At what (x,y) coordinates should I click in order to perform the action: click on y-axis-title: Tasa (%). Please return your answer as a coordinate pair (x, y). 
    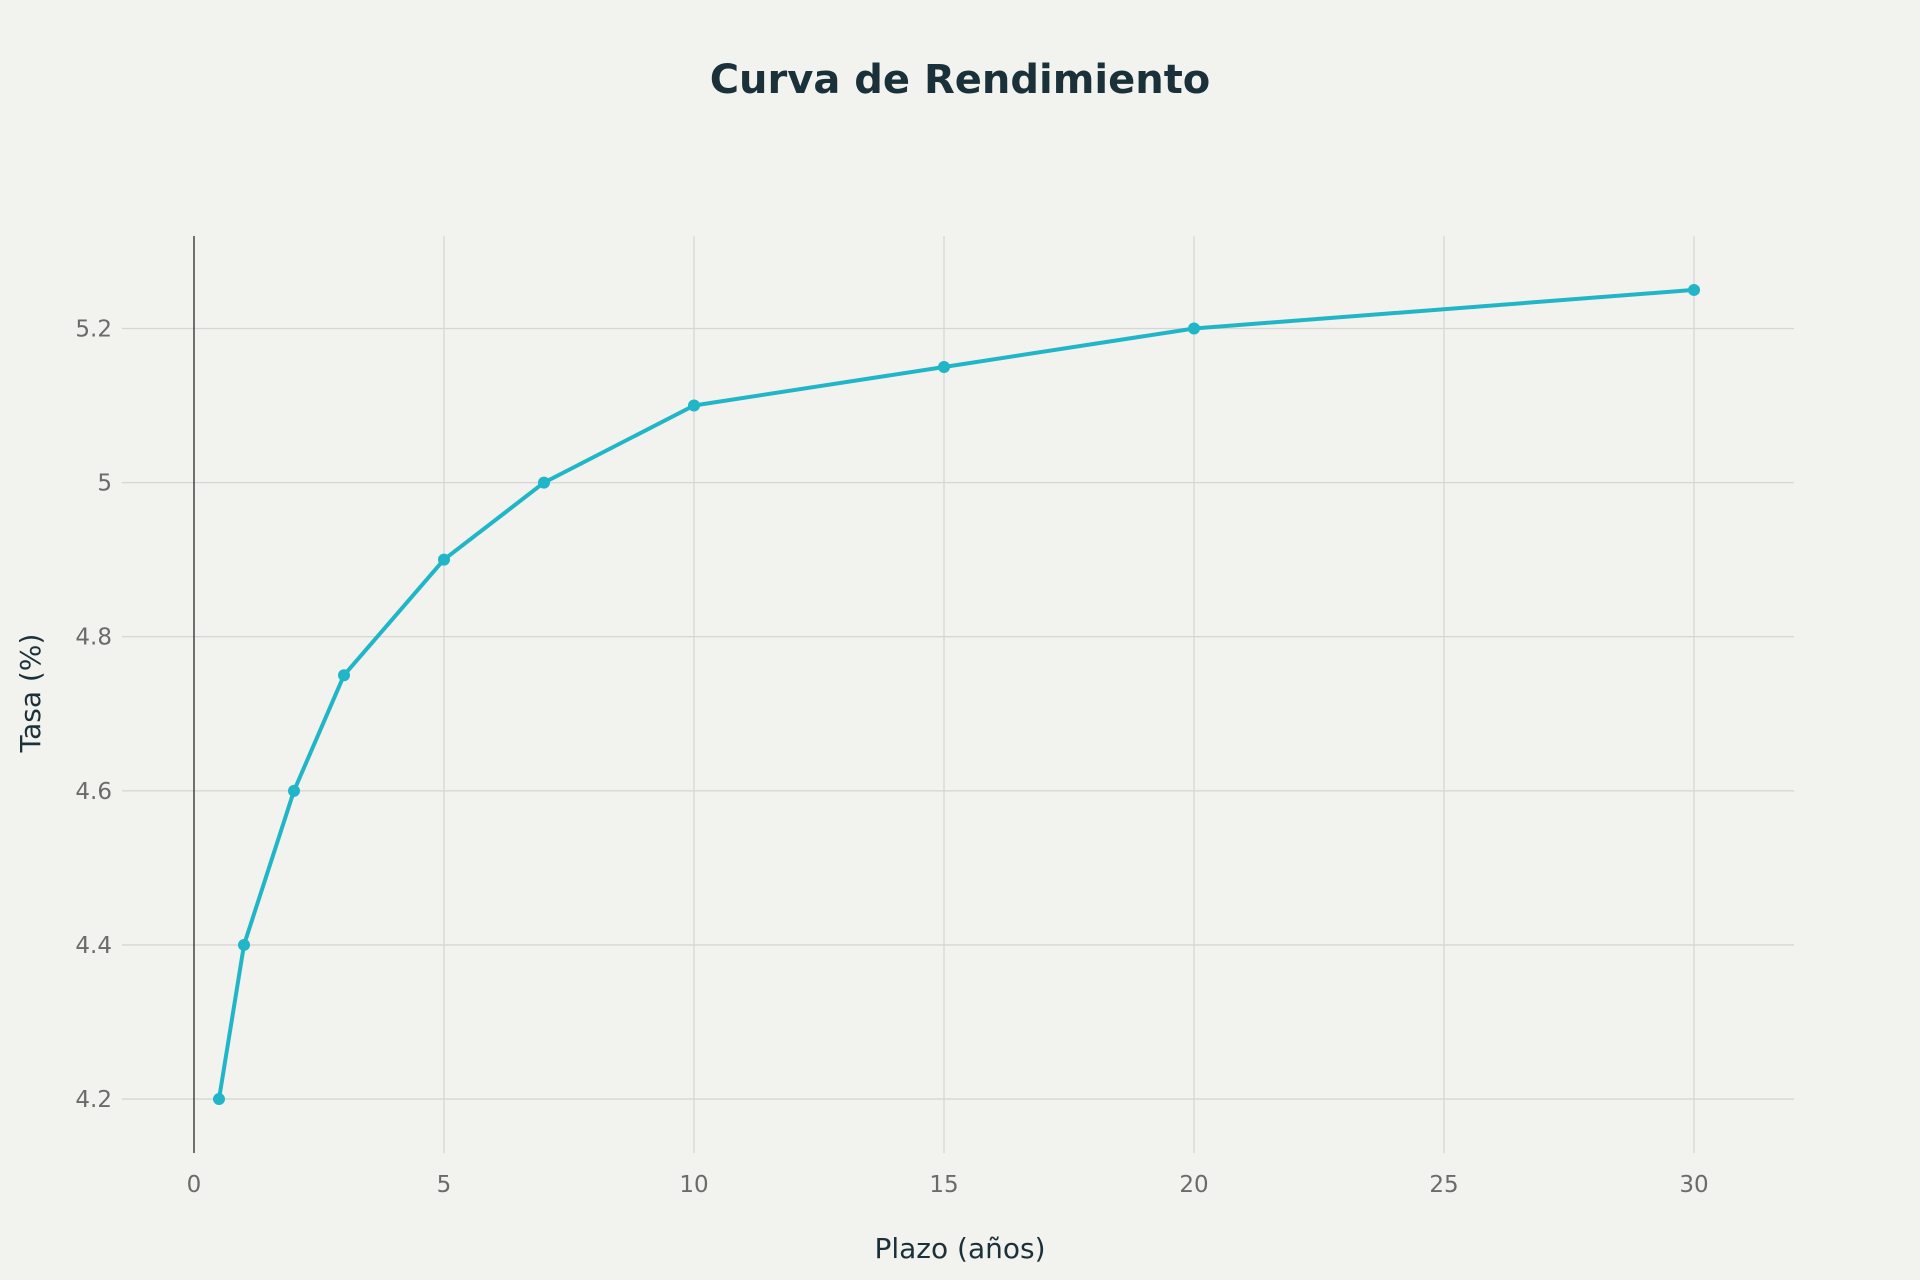
    Looking at the image, I should click on (30, 694).